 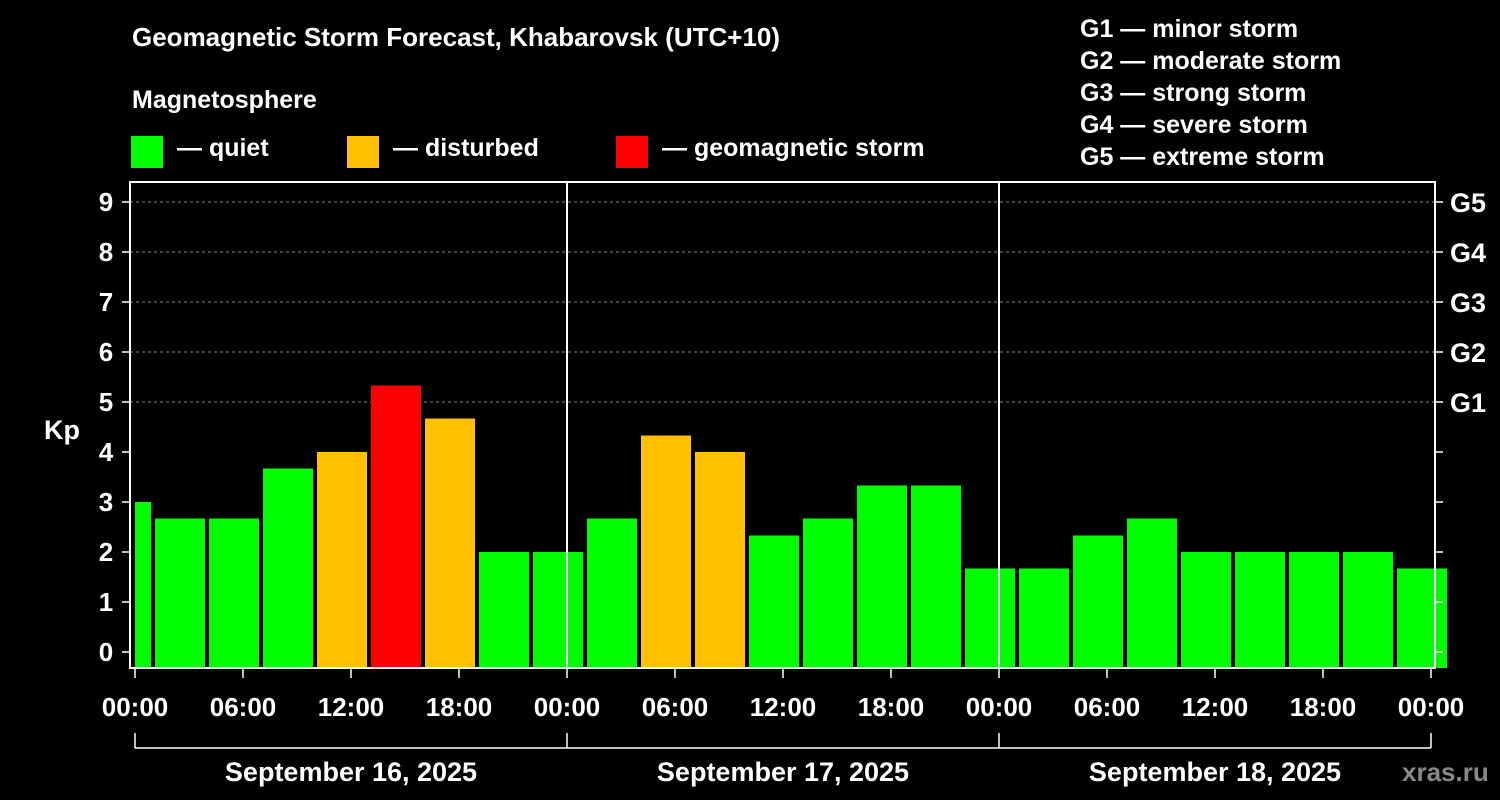 What do you see at coordinates (106, 302) in the screenshot?
I see `y-tick-label-7: 7` at bounding box center [106, 302].